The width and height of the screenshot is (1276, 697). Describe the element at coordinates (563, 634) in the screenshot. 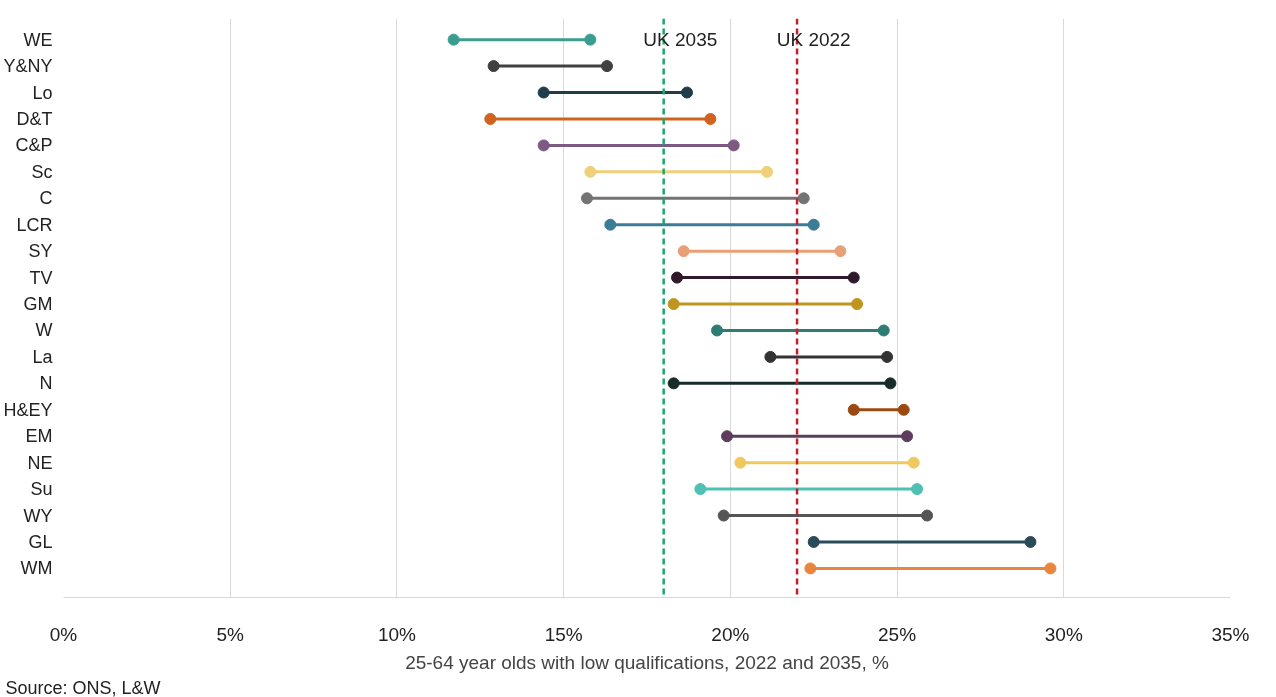

I see `x-tick-label: 15%` at that location.